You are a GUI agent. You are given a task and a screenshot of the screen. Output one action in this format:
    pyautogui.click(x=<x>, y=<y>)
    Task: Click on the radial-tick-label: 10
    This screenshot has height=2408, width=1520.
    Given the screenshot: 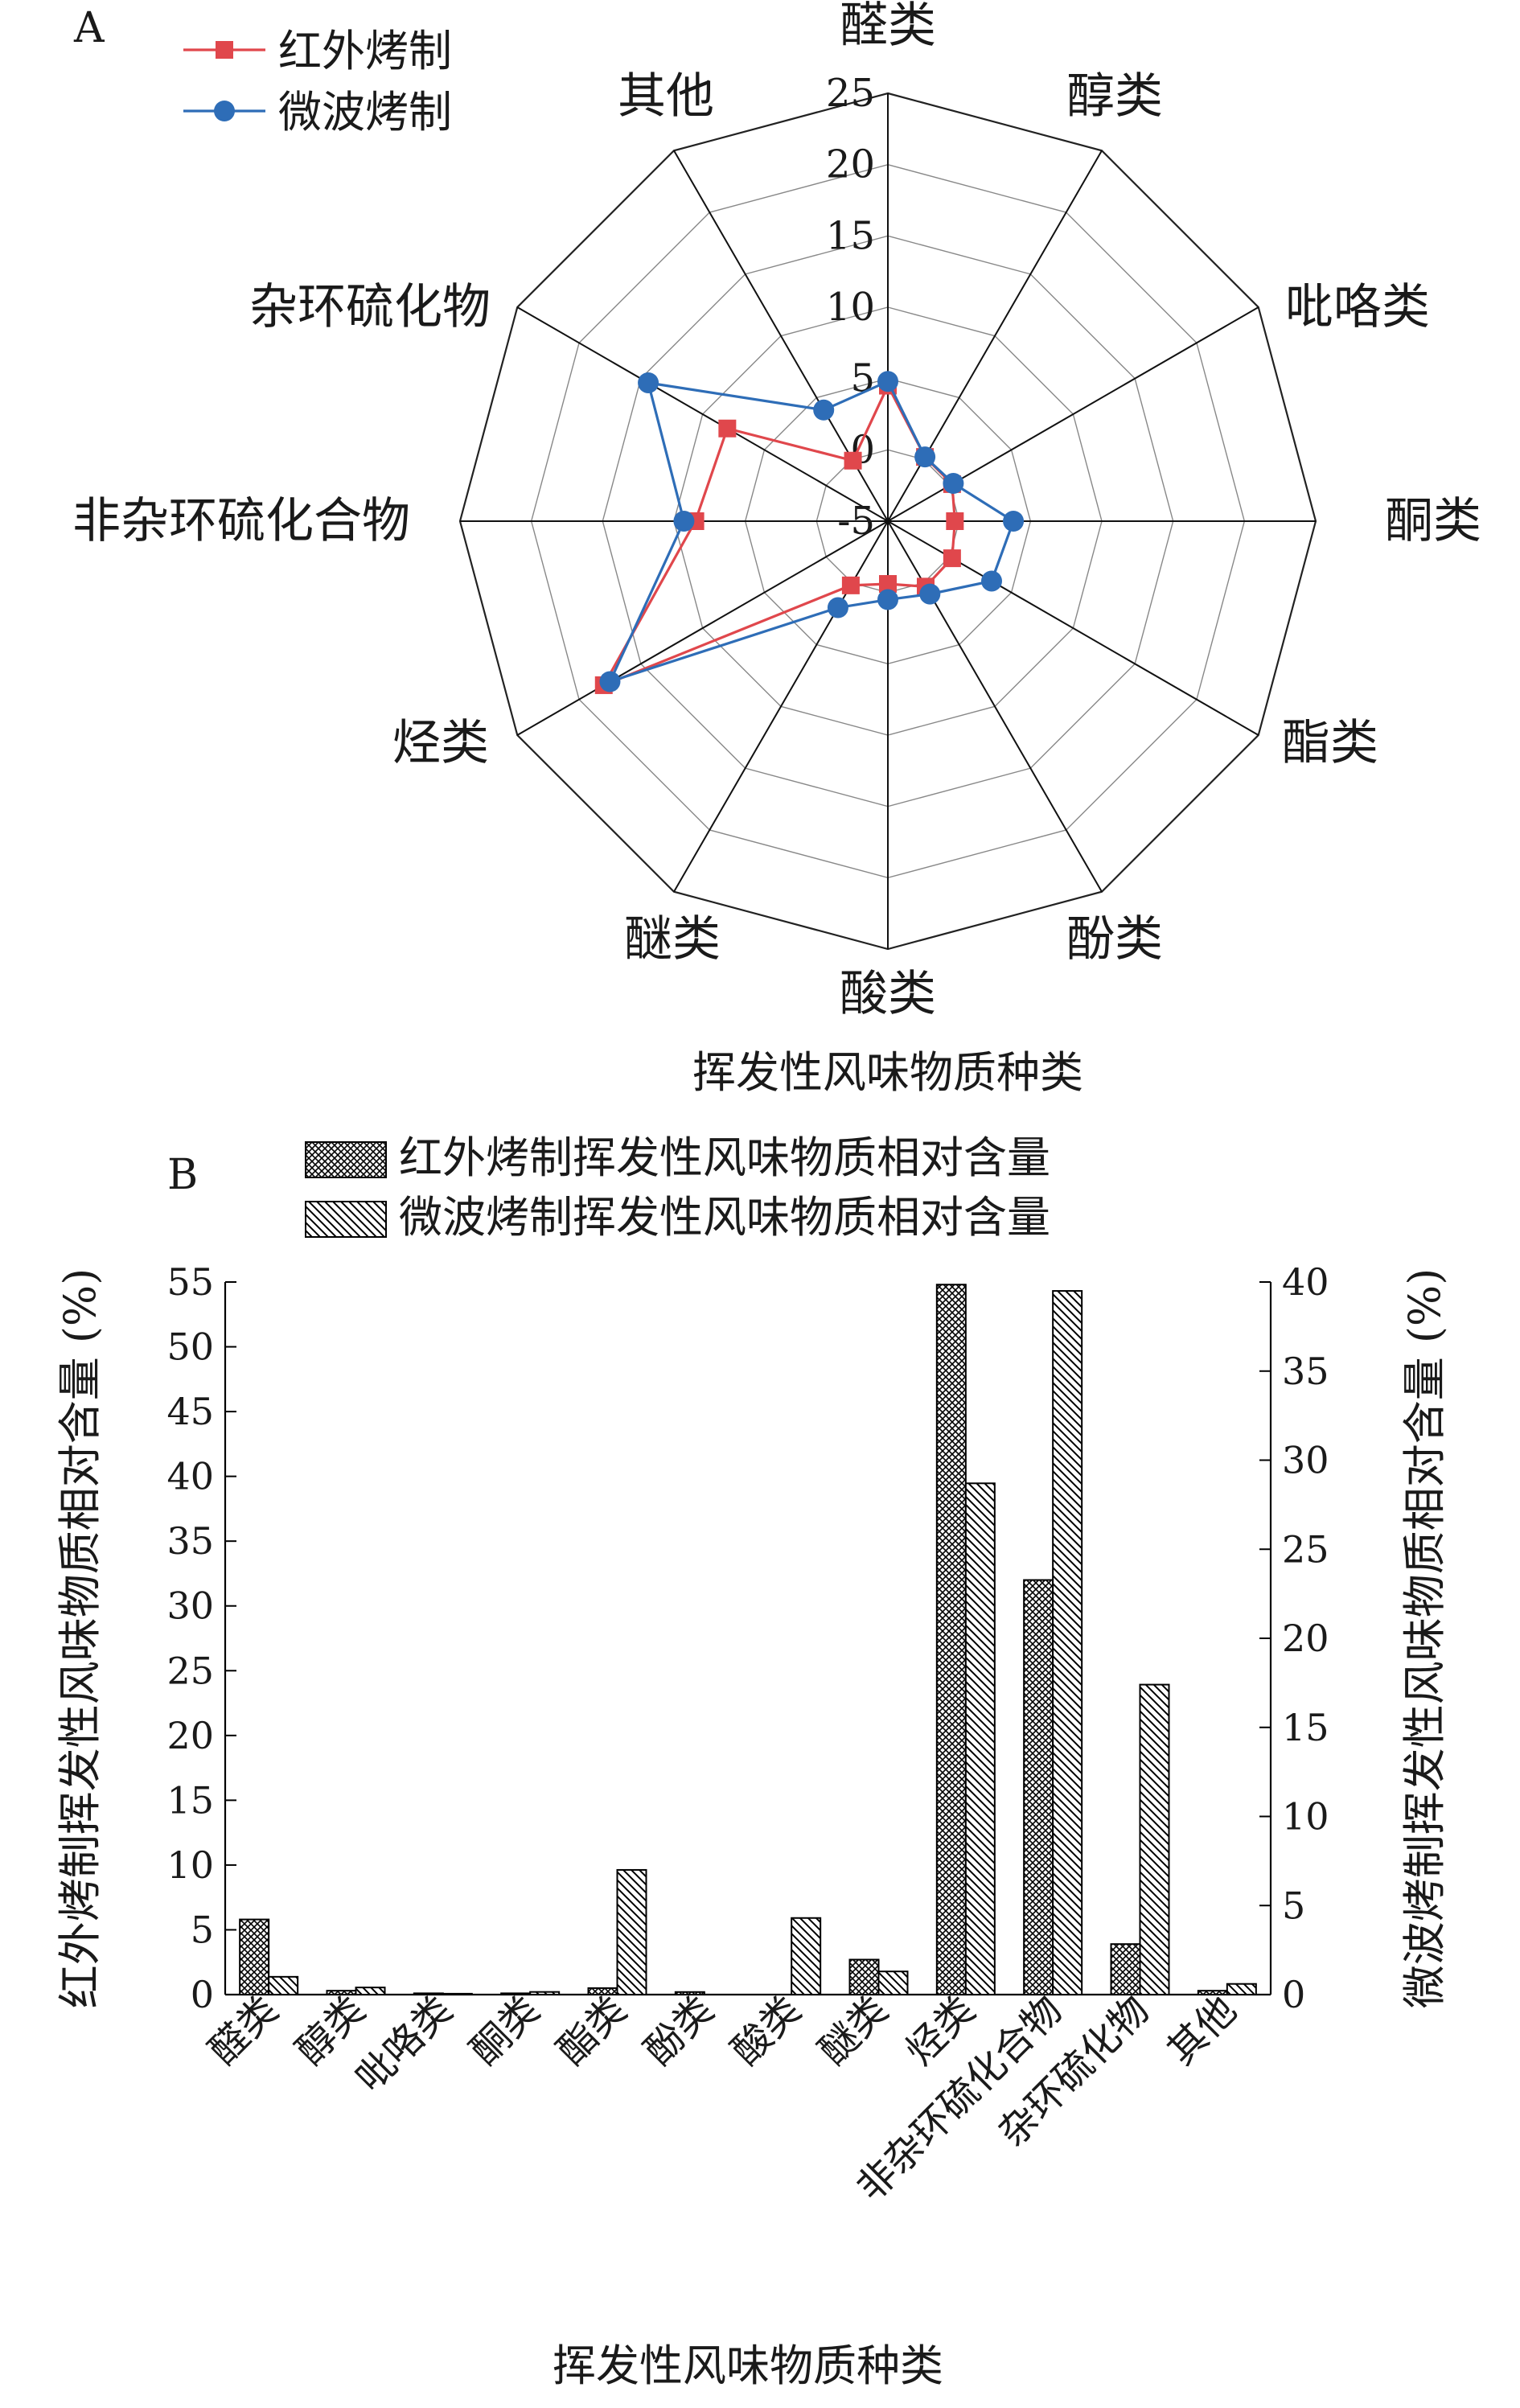 What is the action you would take?
    pyautogui.click(x=850, y=307)
    